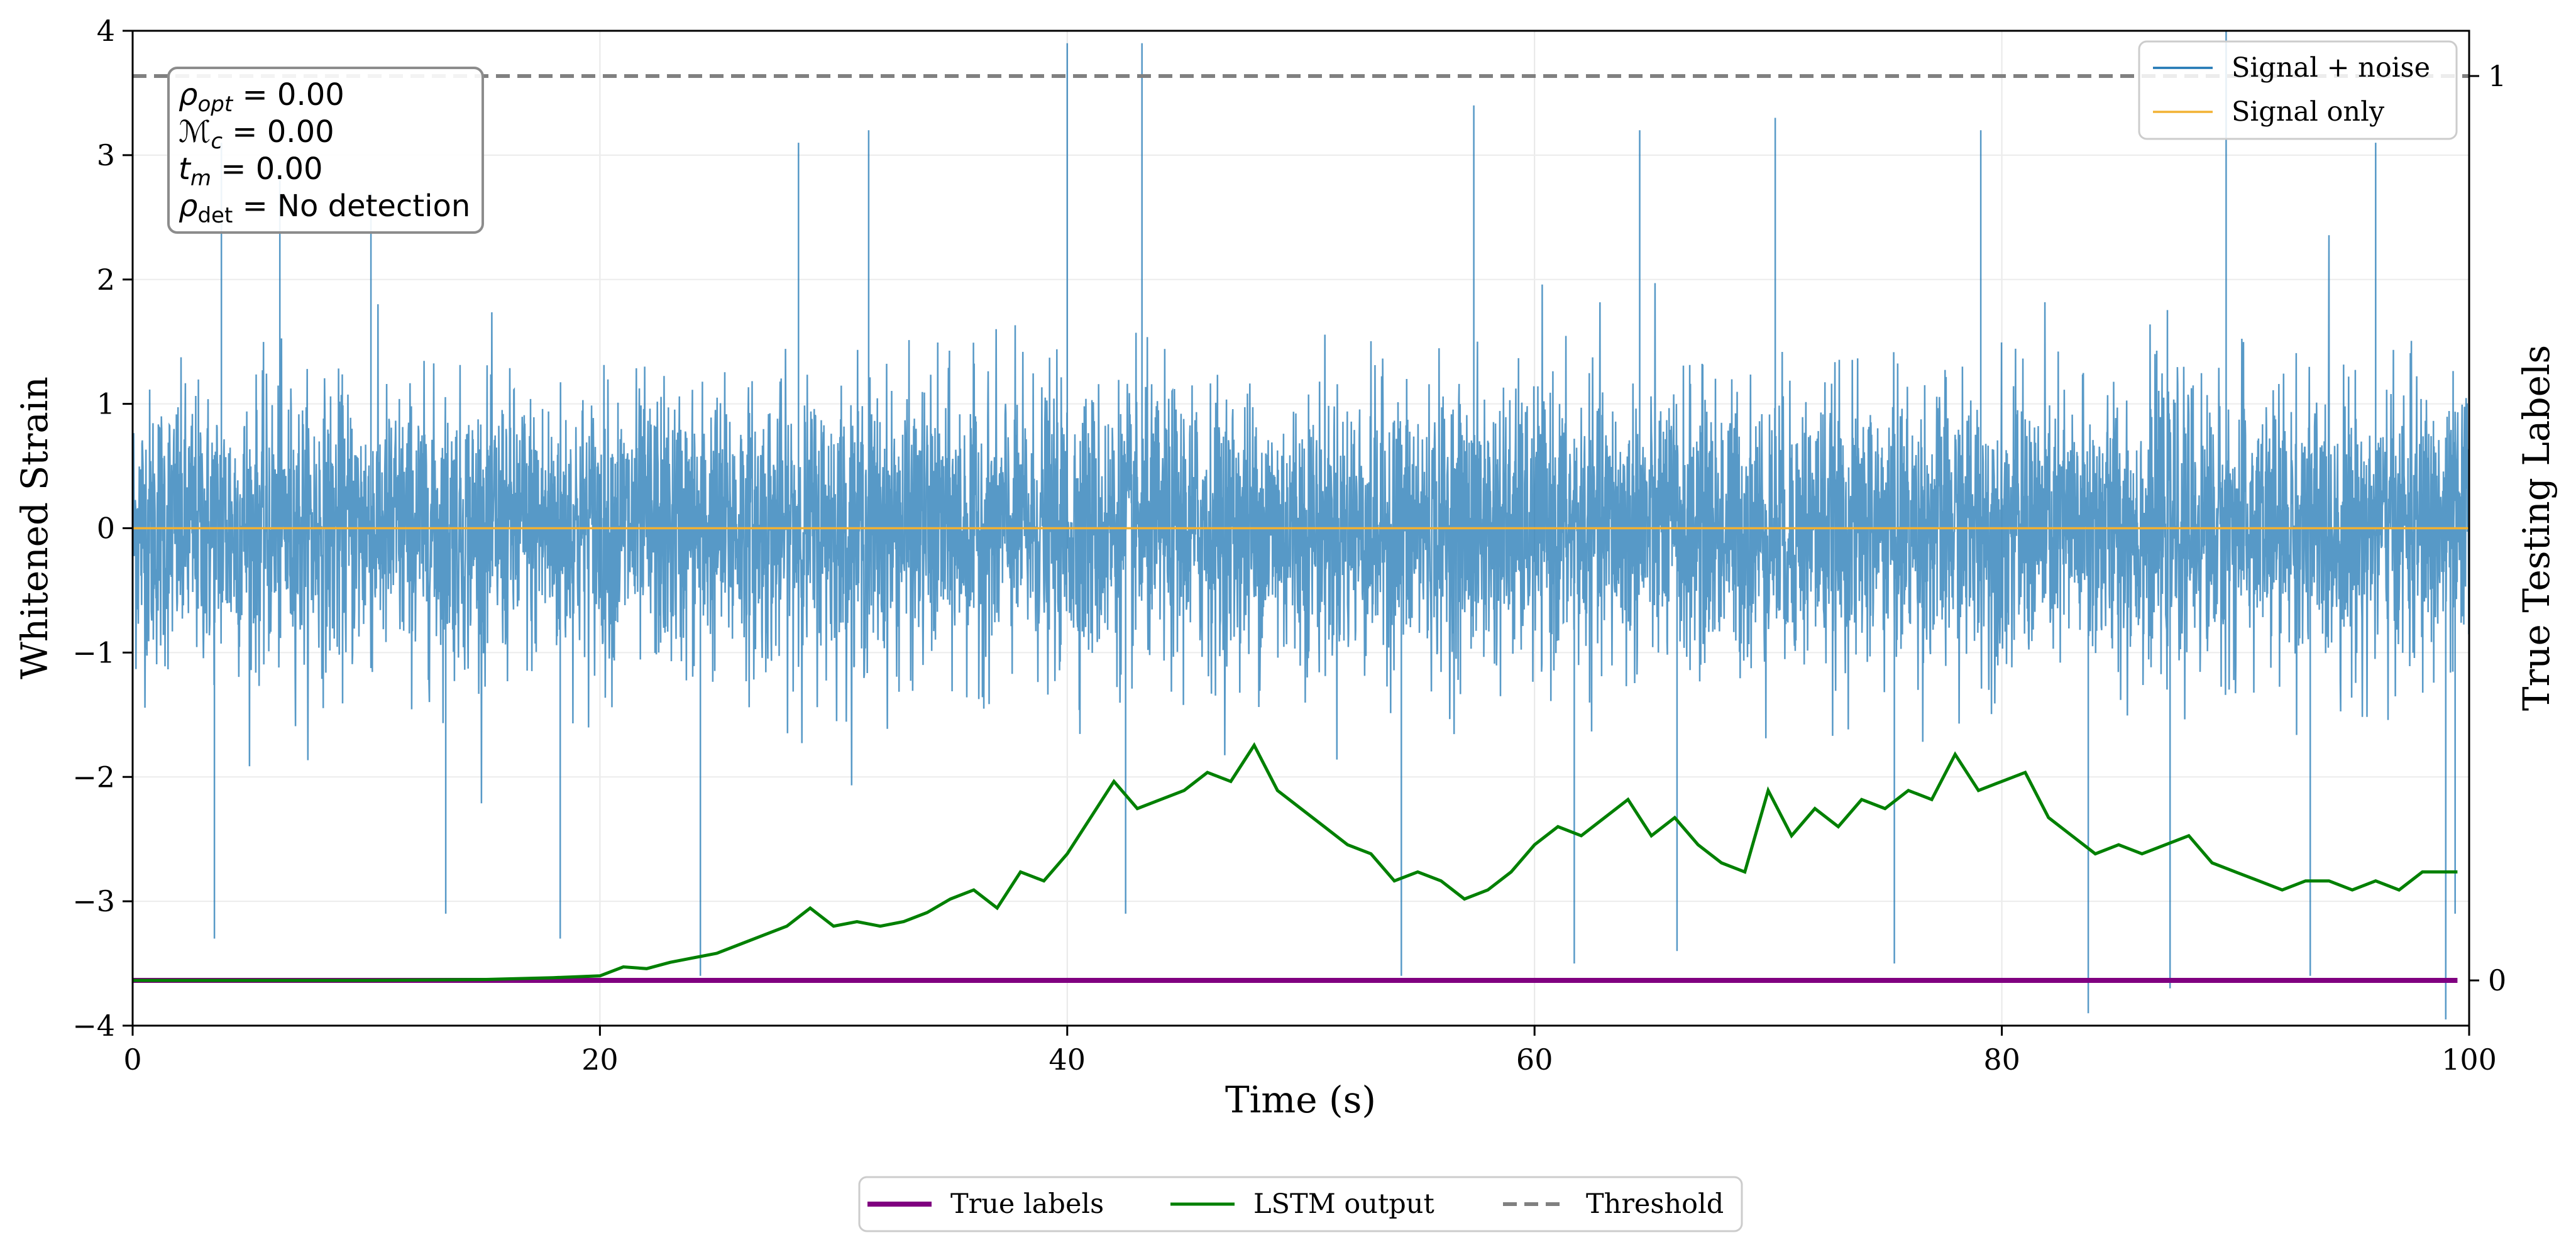  What do you see at coordinates (106, 155) in the screenshot?
I see `y-tick-label: 3` at bounding box center [106, 155].